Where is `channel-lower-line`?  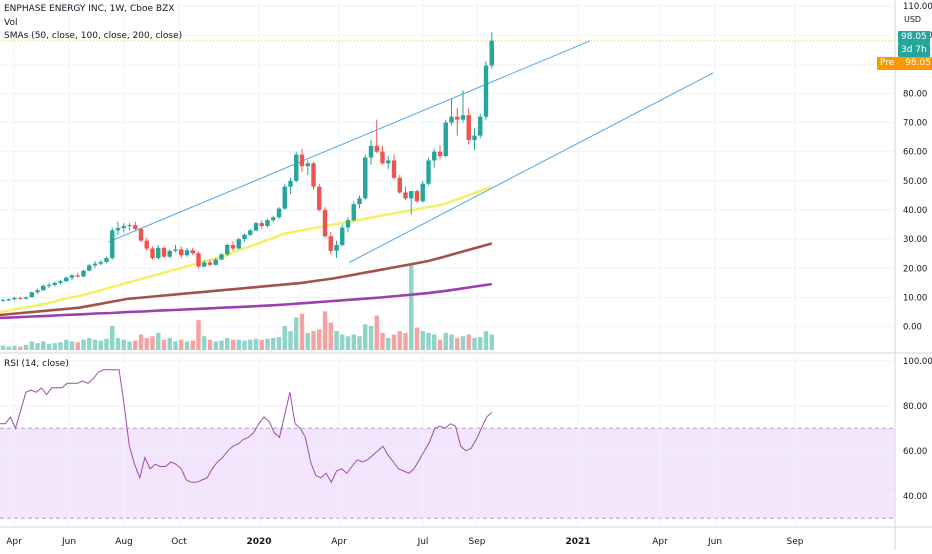
channel-lower-line is located at coordinates (531, 167).